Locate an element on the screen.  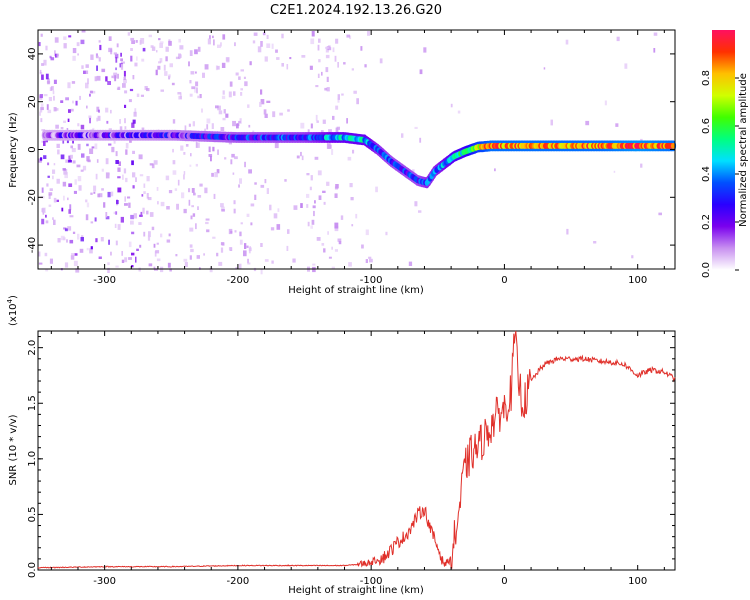
snr-y-axis-title: SNR (10 * v/v) is located at coordinates (13, 449).